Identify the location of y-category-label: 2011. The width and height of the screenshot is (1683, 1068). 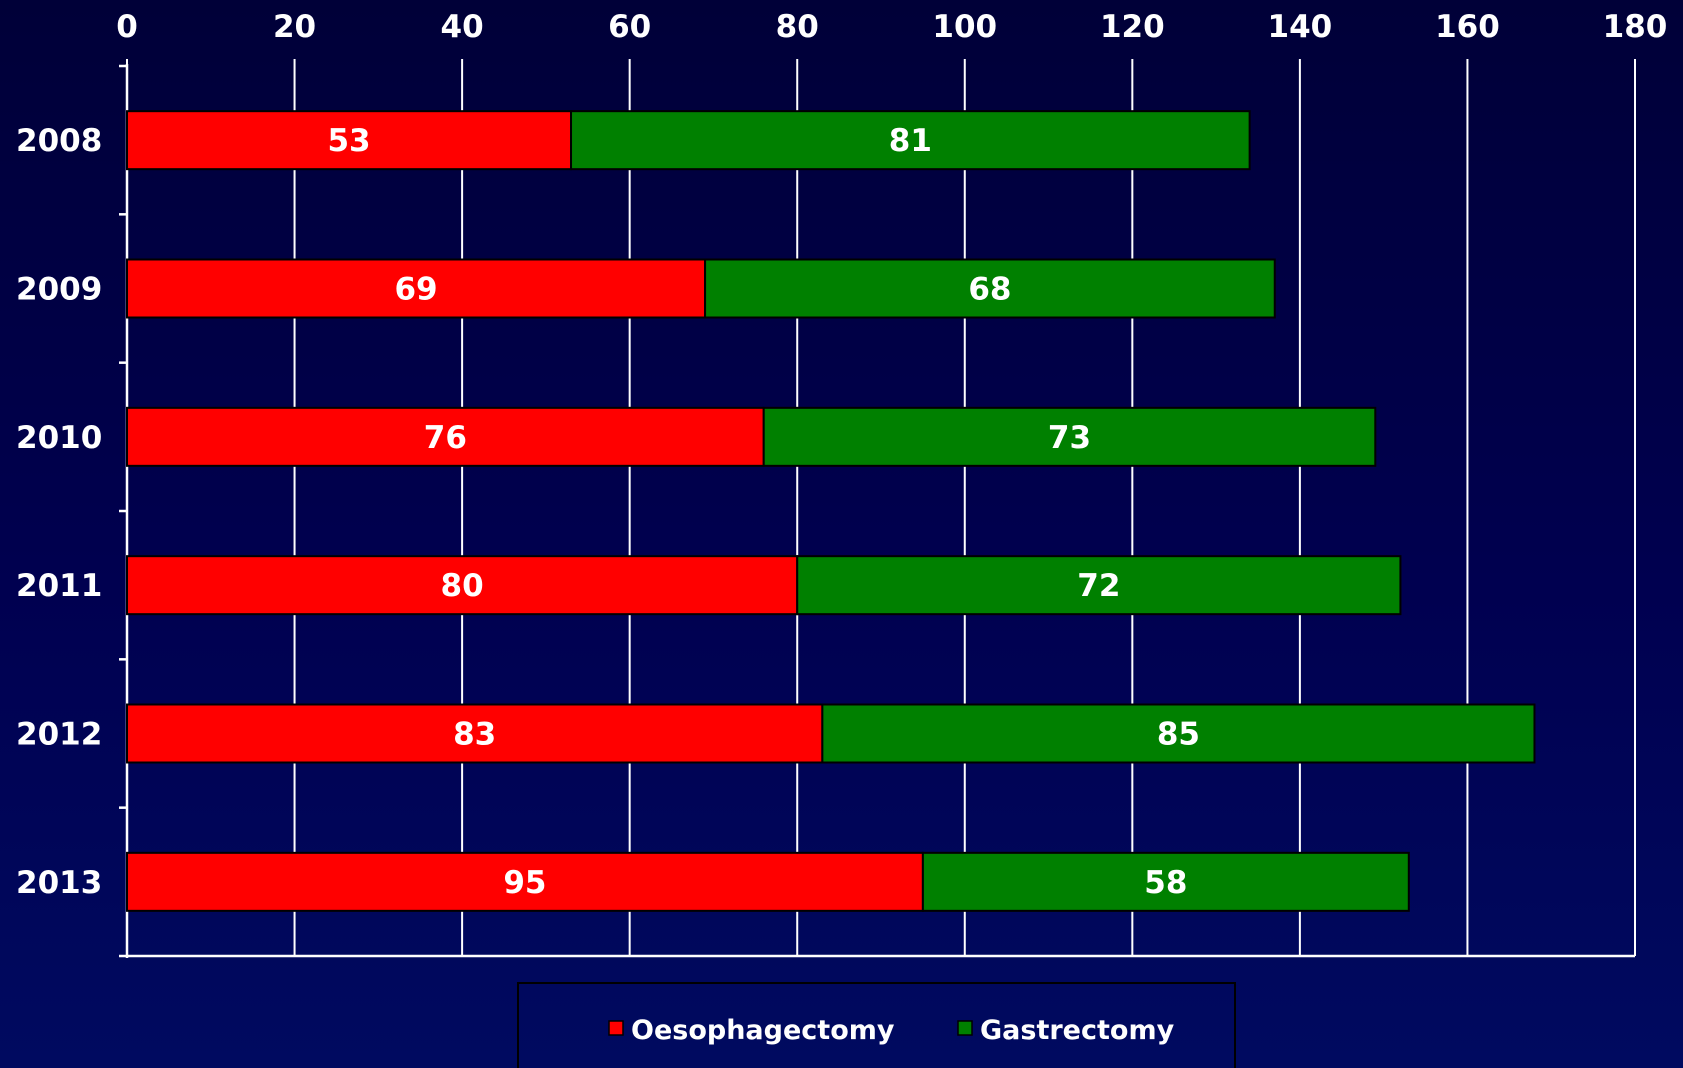
(59, 586).